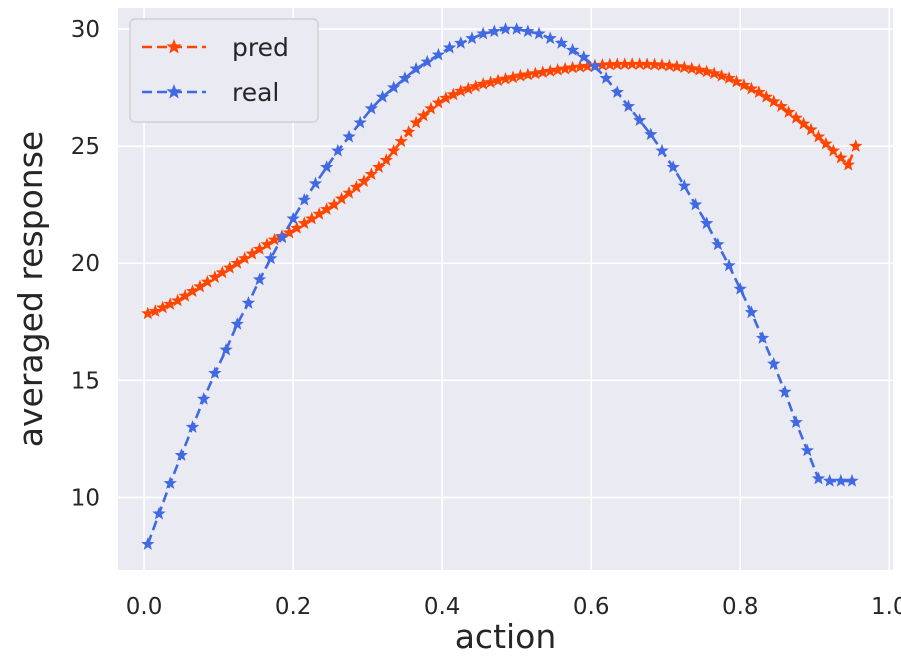 The width and height of the screenshot is (901, 656). What do you see at coordinates (144, 607) in the screenshot?
I see `x-tick-label: 0.0` at bounding box center [144, 607].